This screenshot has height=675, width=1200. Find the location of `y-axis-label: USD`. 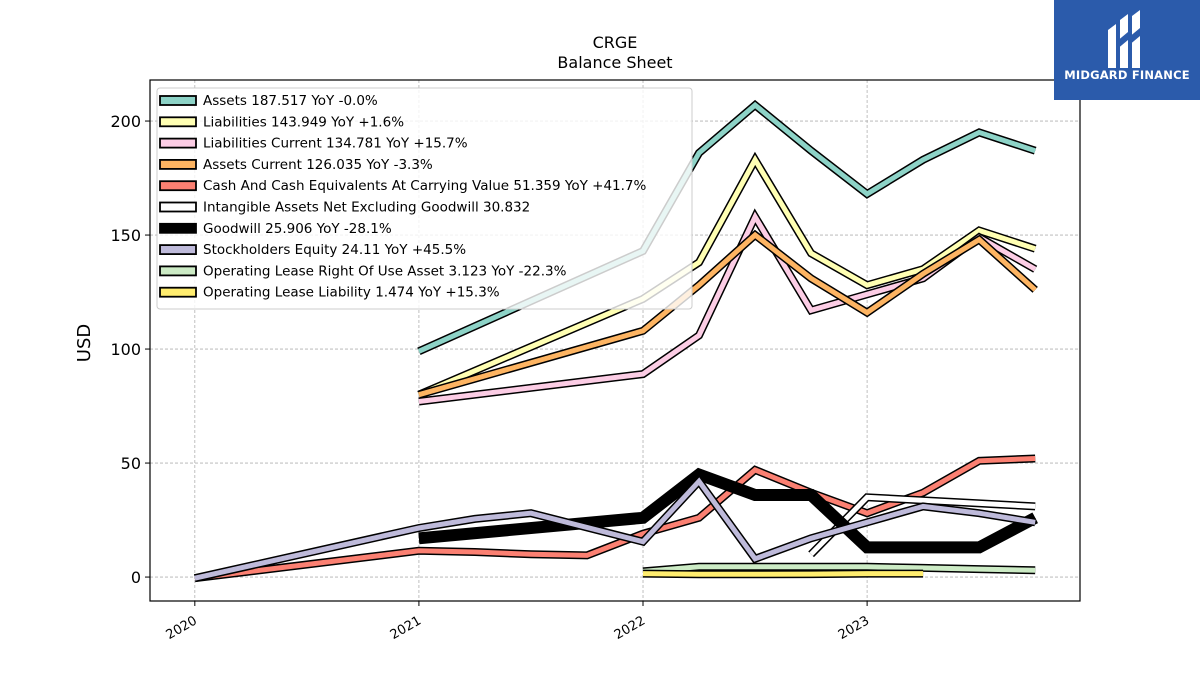

y-axis-label: USD is located at coordinates (84, 343).